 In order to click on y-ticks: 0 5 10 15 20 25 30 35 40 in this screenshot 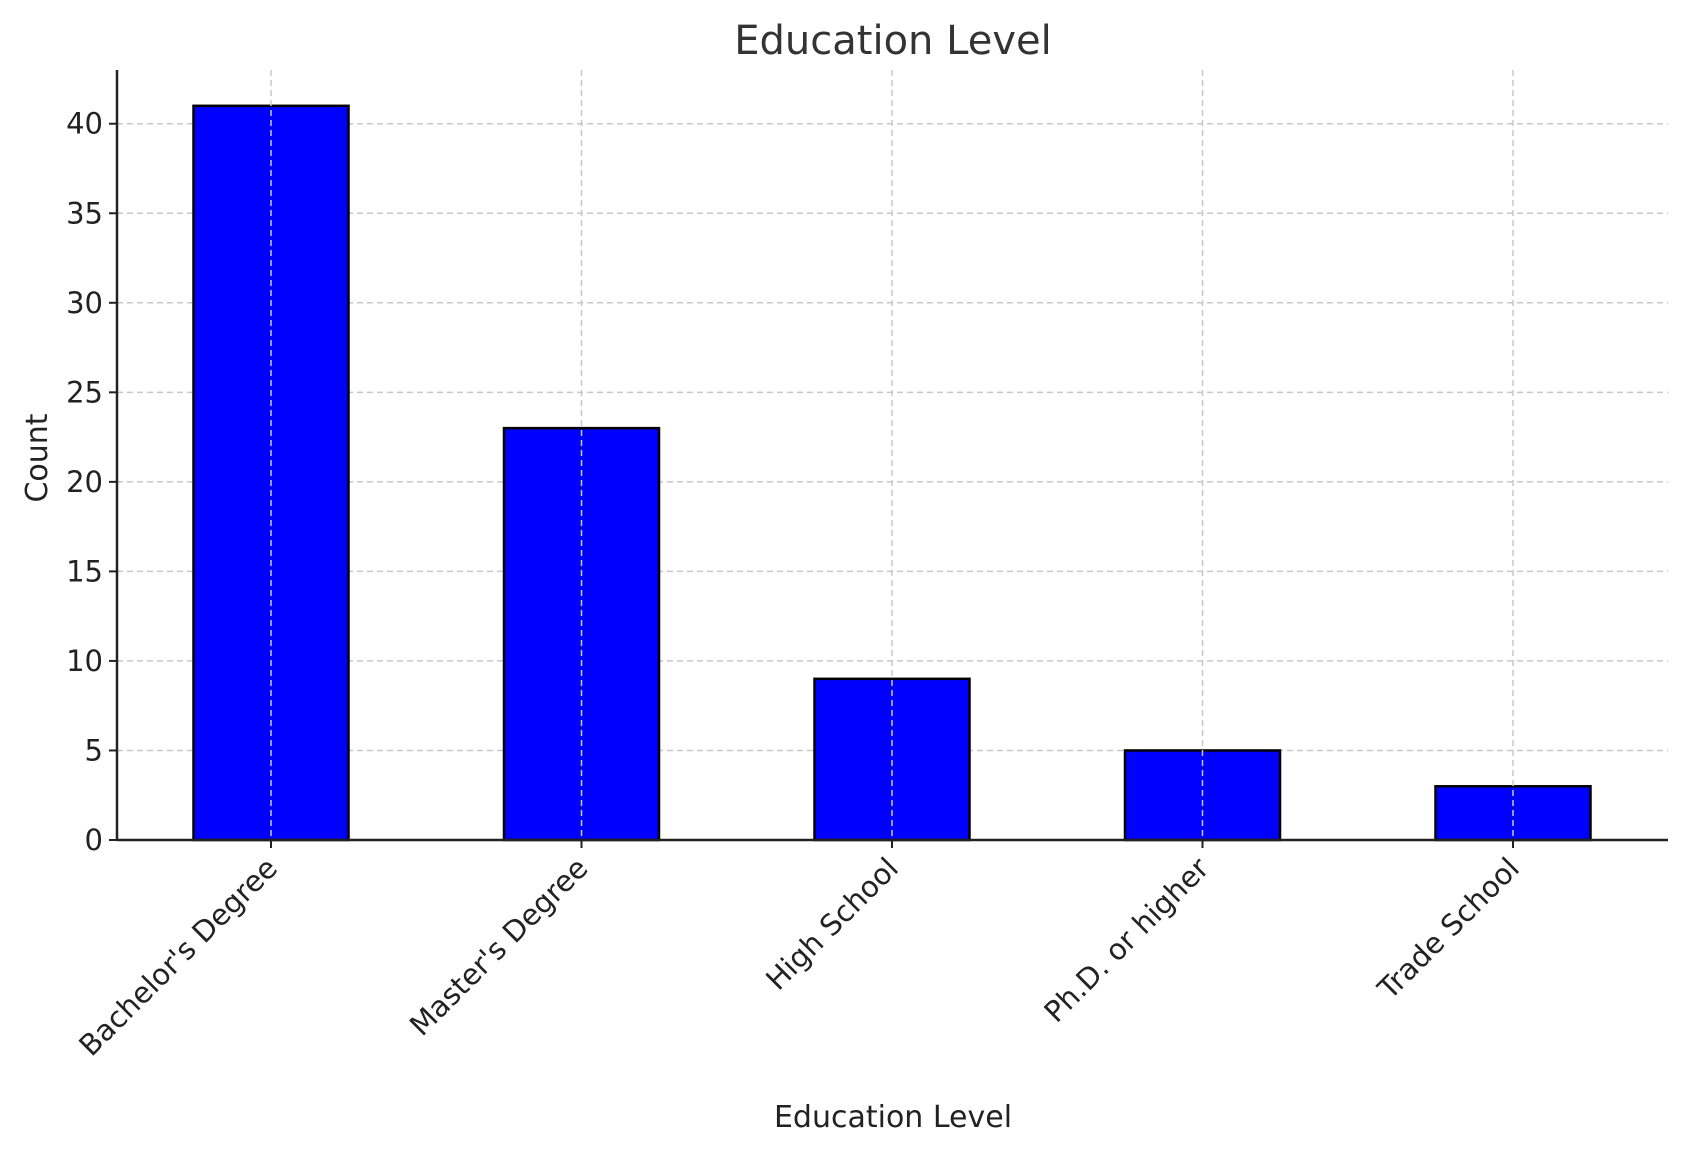, I will do `click(91, 482)`.